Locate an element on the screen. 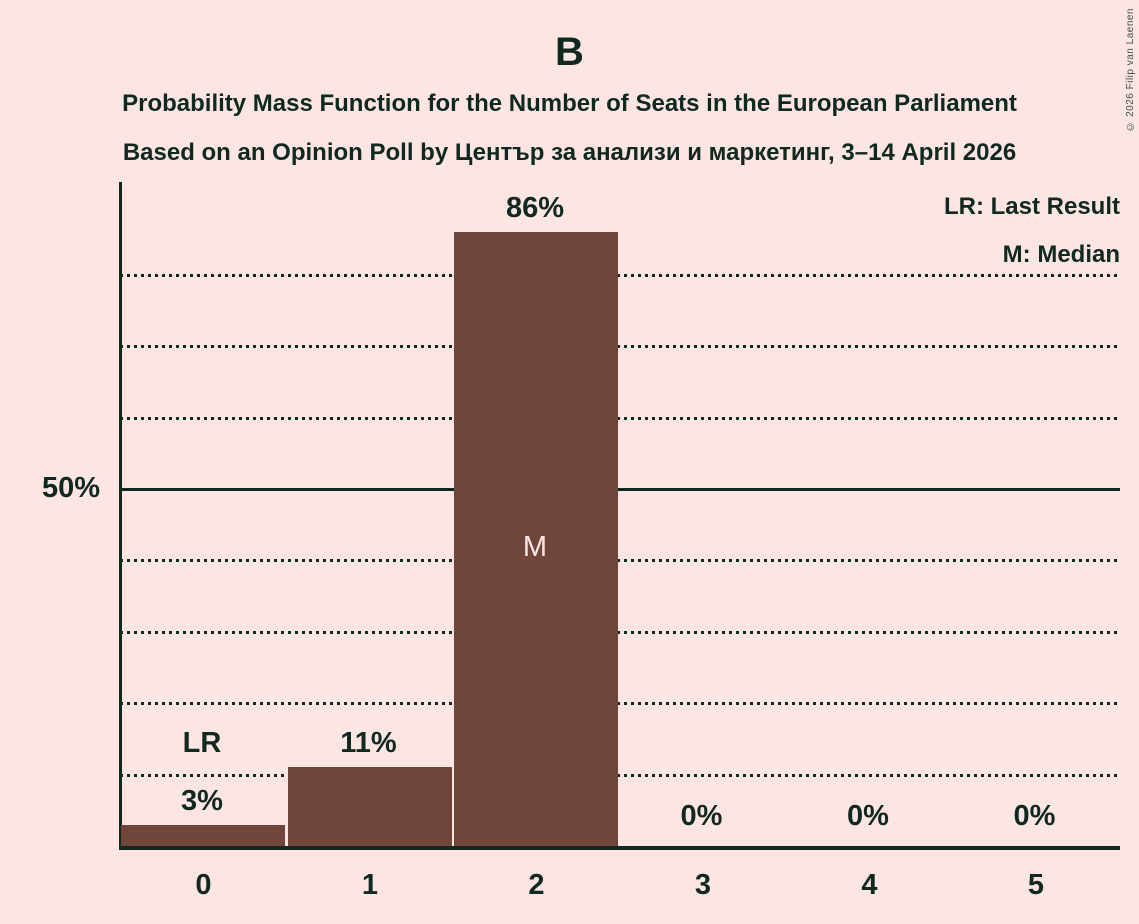 The height and width of the screenshot is (924, 1139). gridline-60-percent is located at coordinates (620, 418).